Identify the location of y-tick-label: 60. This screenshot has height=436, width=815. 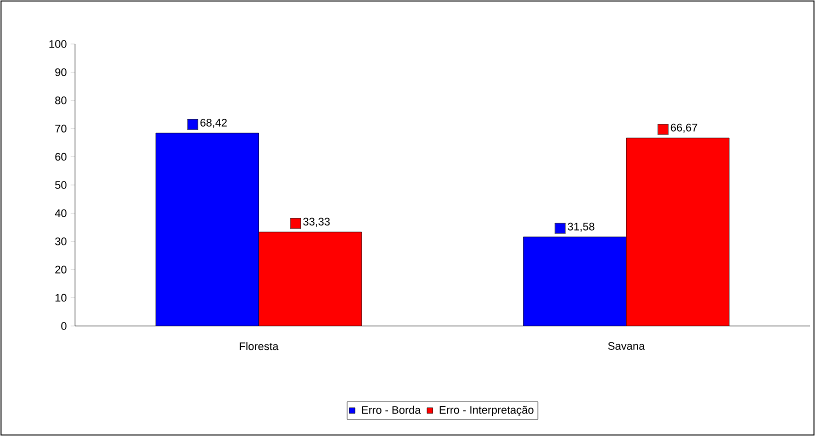
(60, 156).